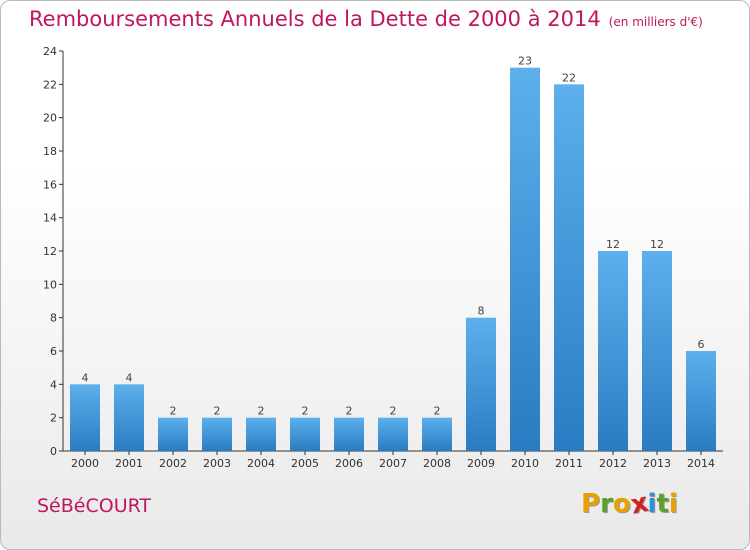 The width and height of the screenshot is (750, 550). Describe the element at coordinates (393, 463) in the screenshot. I see `x-tick-label: 2007` at that location.